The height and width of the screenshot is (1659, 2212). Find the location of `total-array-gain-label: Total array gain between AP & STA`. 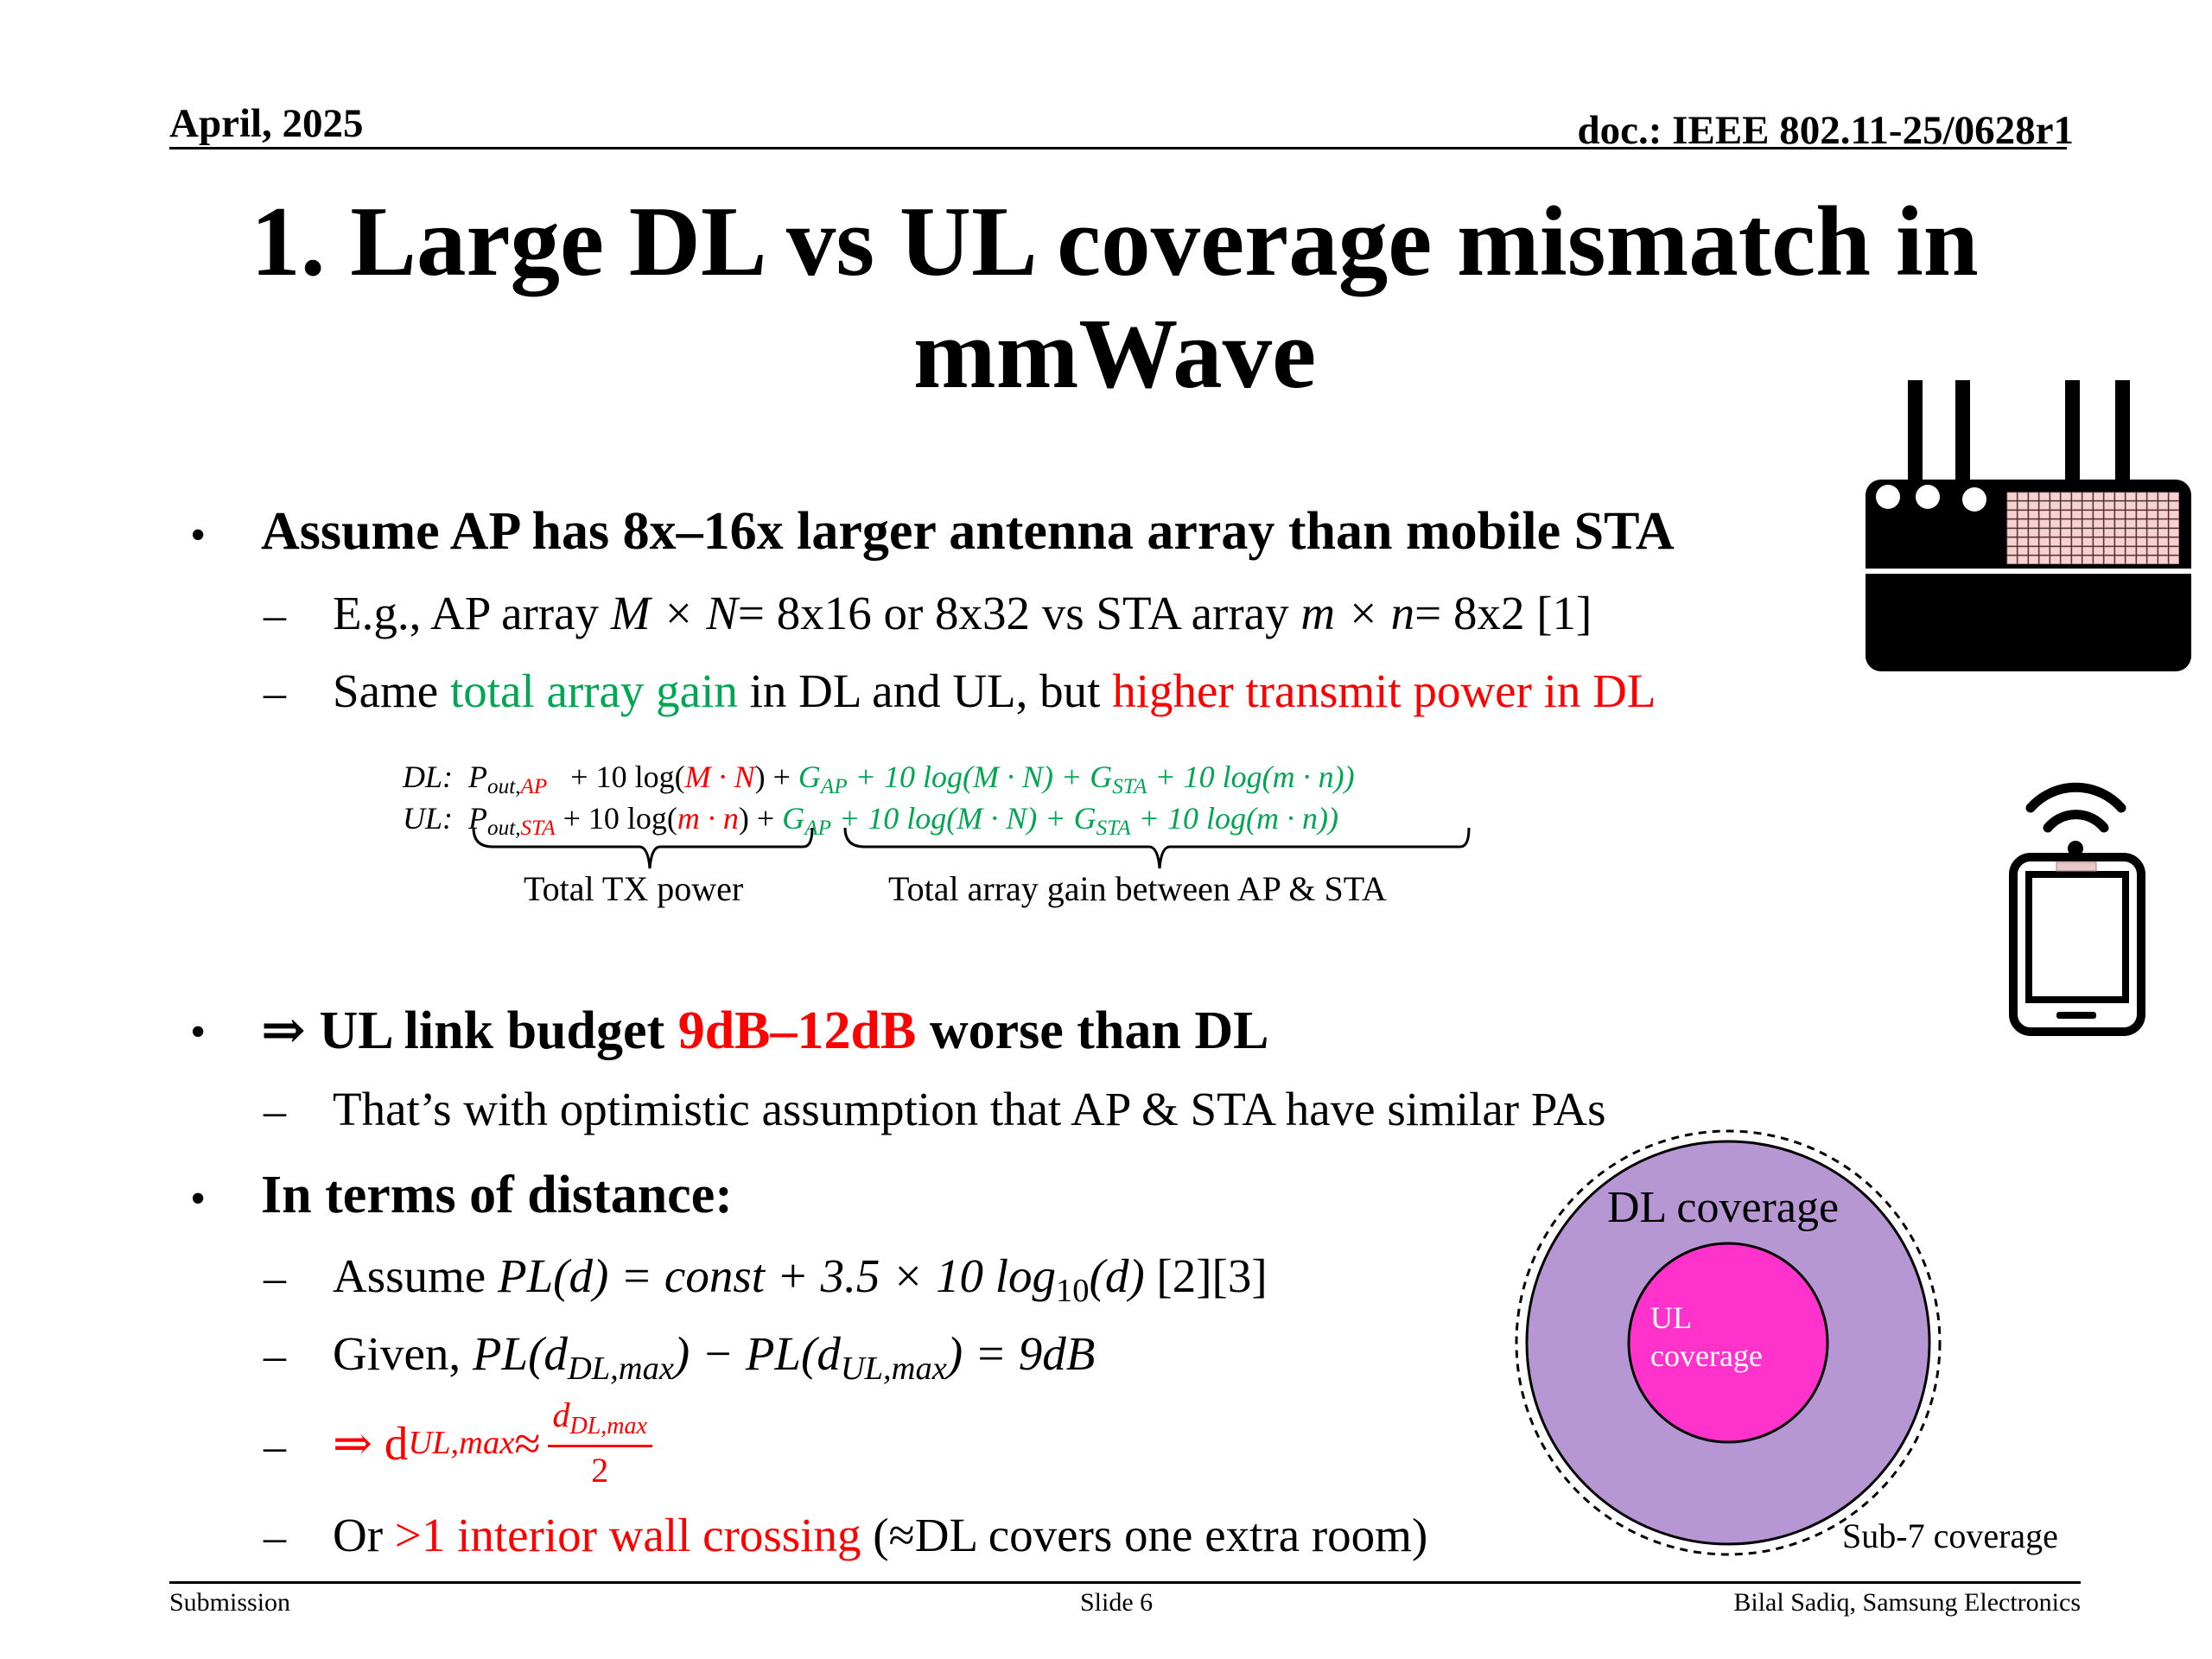

total-array-gain-label: Total array gain between AP & STA is located at coordinates (1137, 888).